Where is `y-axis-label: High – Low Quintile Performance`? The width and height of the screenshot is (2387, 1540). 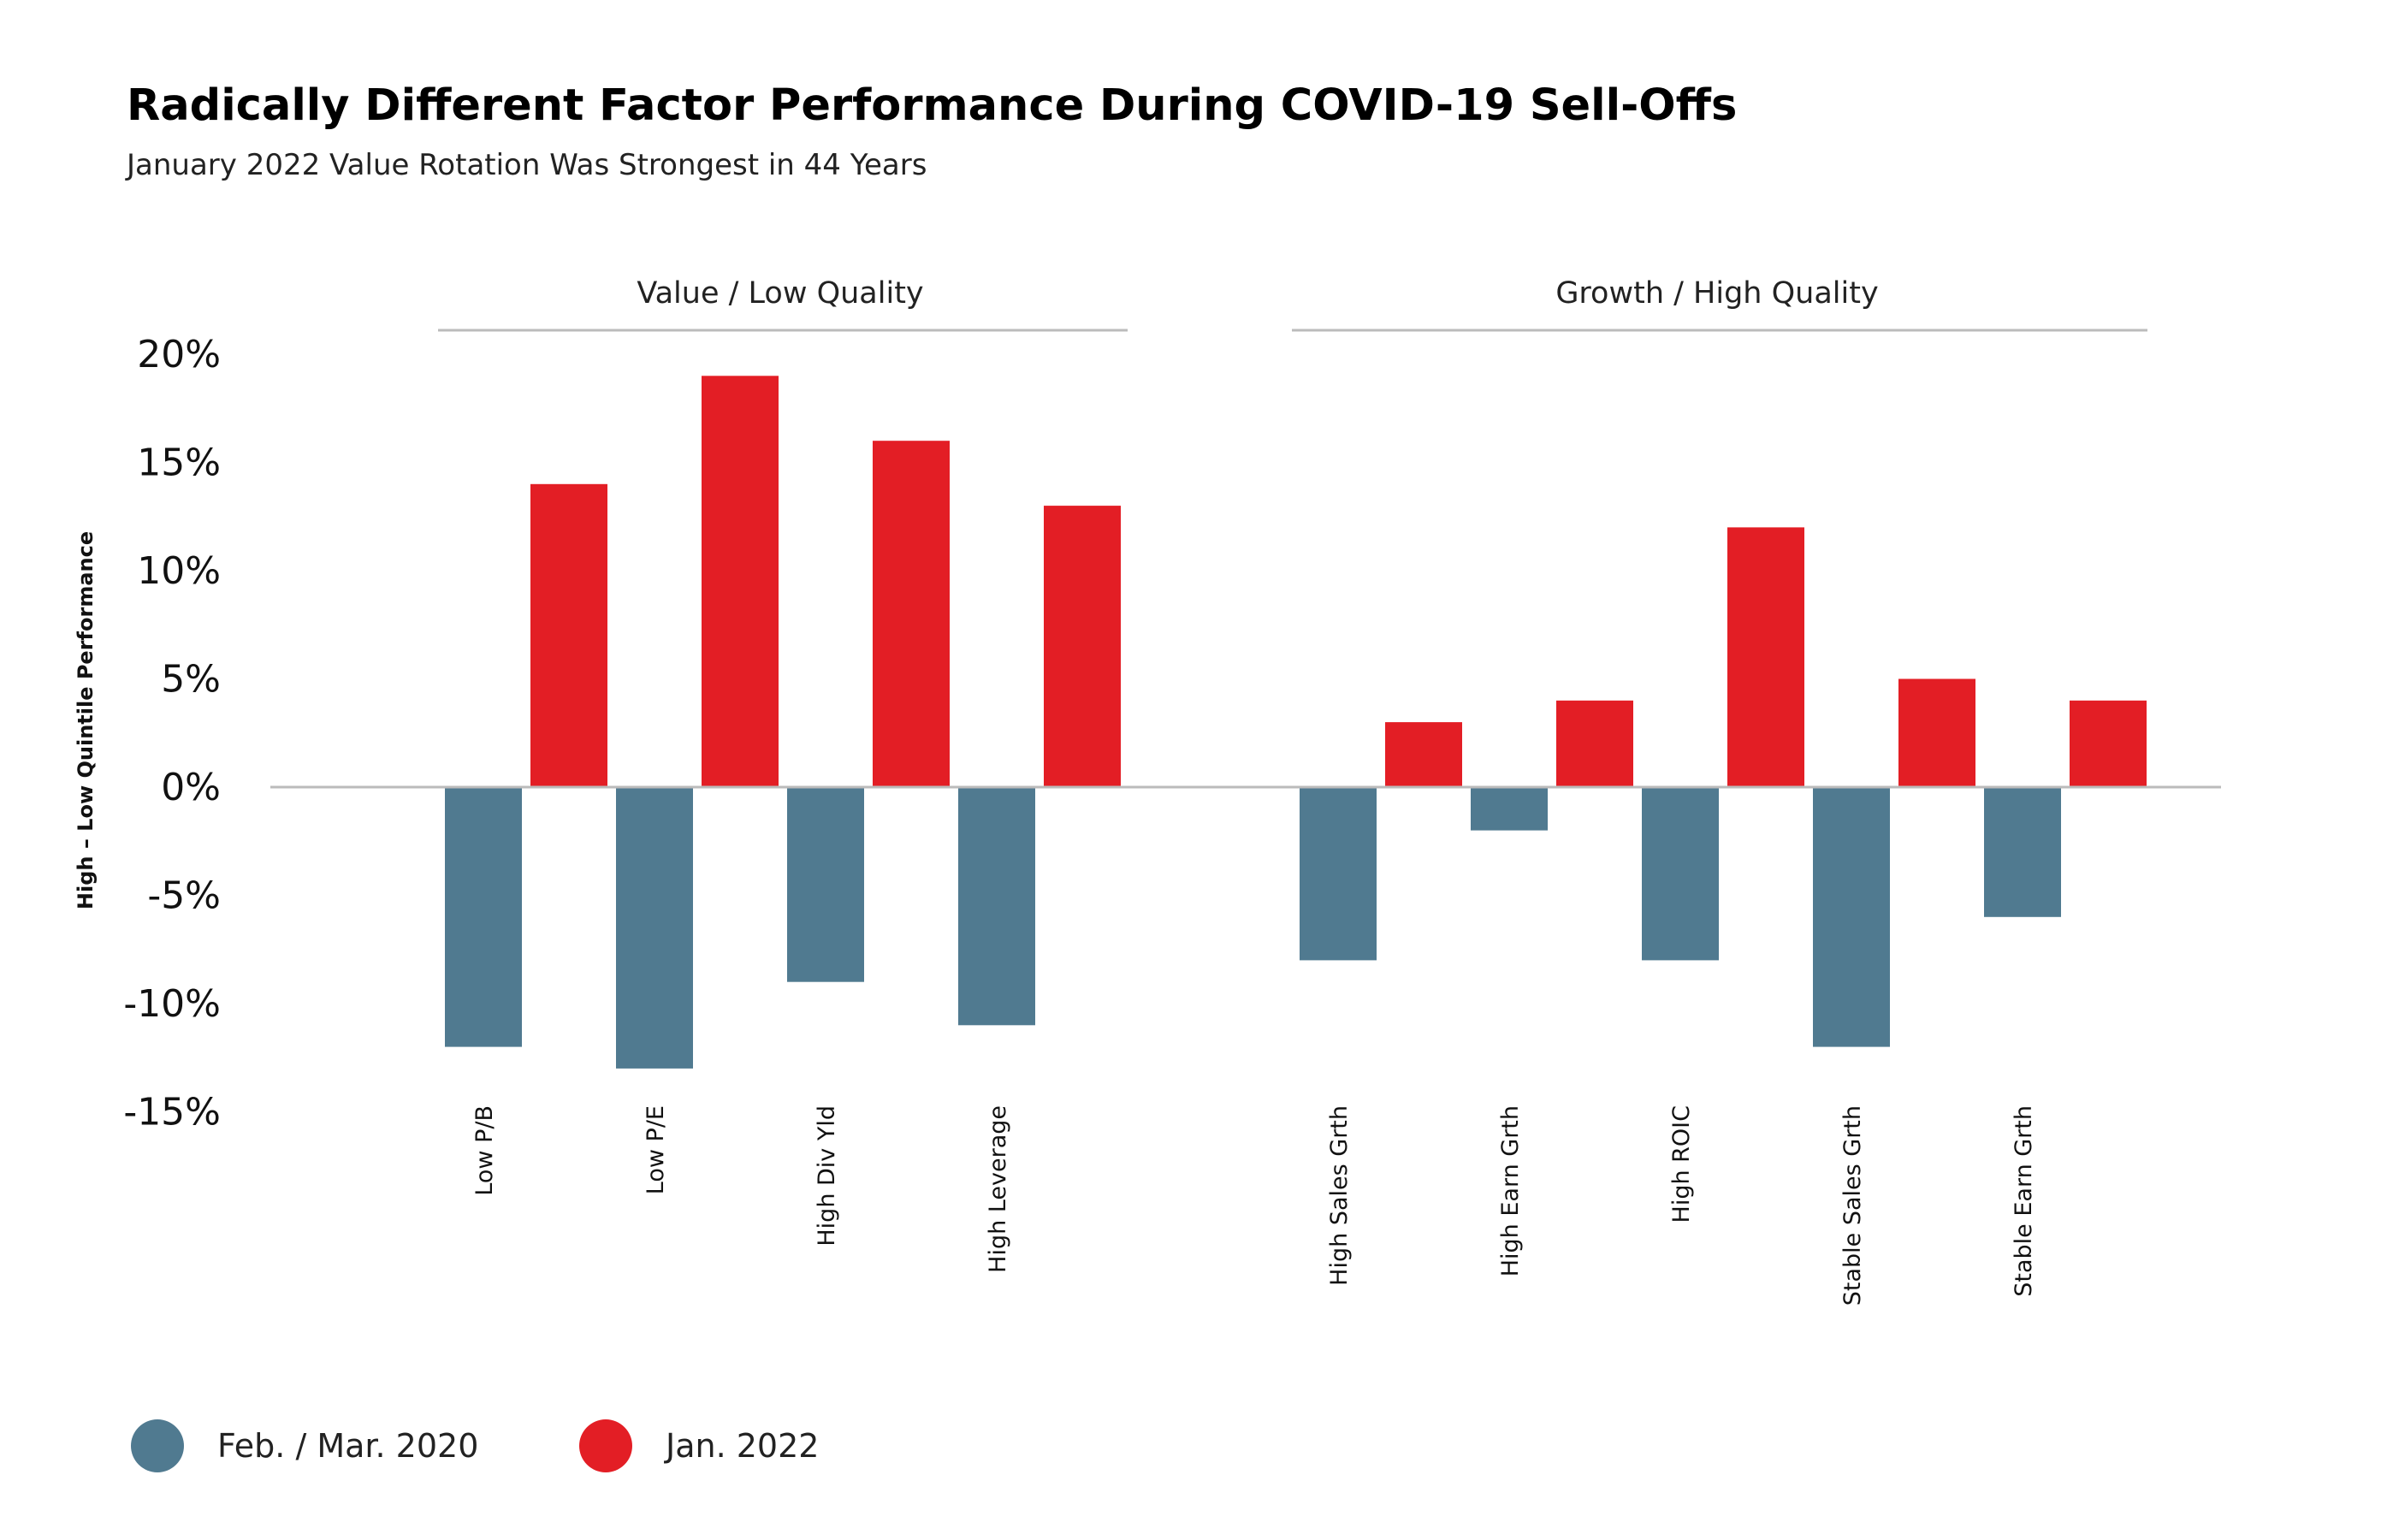
y-axis-label: High – Low Quintile Performance is located at coordinates (86, 720).